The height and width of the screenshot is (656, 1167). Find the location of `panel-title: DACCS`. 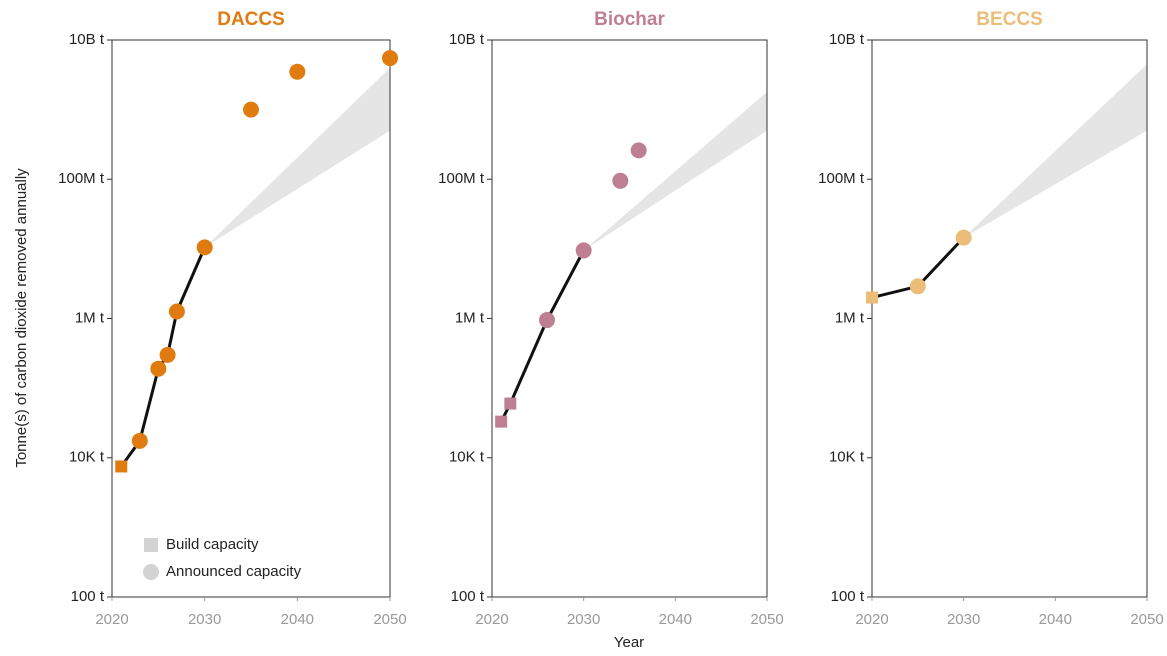

panel-title: DACCS is located at coordinates (251, 19).